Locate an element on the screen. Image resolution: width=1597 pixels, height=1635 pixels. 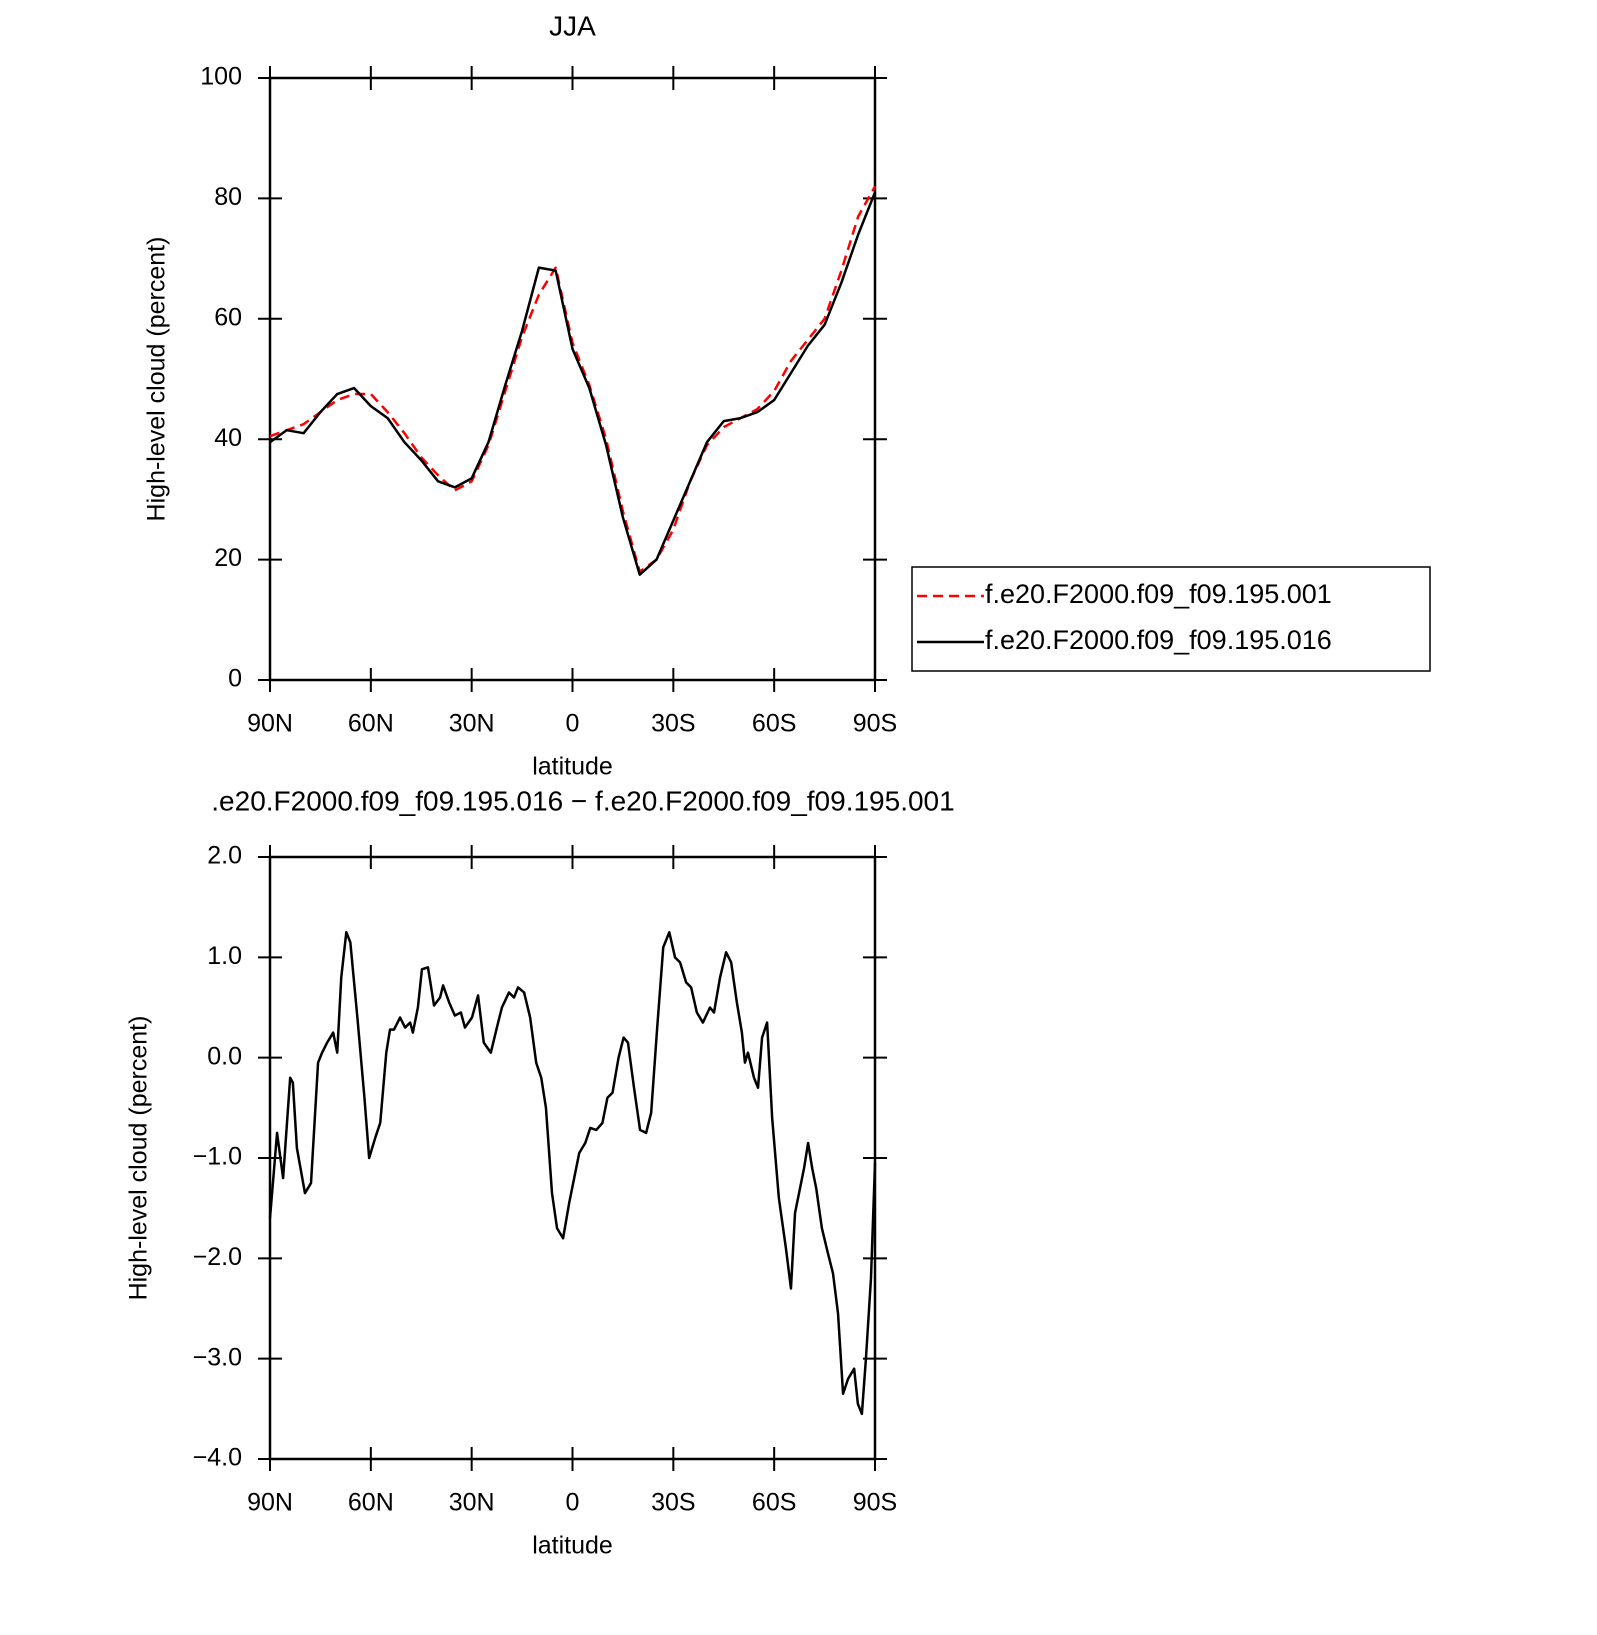
y-tick-label: 0 is located at coordinates (235, 679).